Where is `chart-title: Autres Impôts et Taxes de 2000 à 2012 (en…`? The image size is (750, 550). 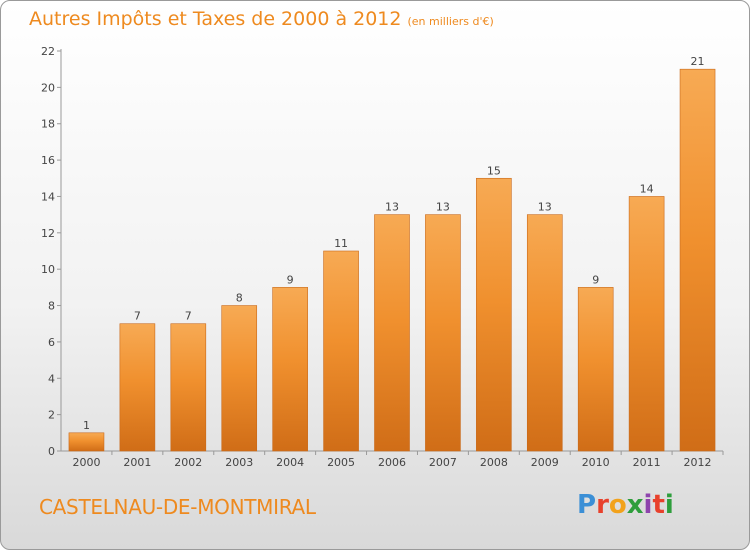 chart-title: Autres Impôts et Taxes de 2000 à 2012 (en… is located at coordinates (261, 19).